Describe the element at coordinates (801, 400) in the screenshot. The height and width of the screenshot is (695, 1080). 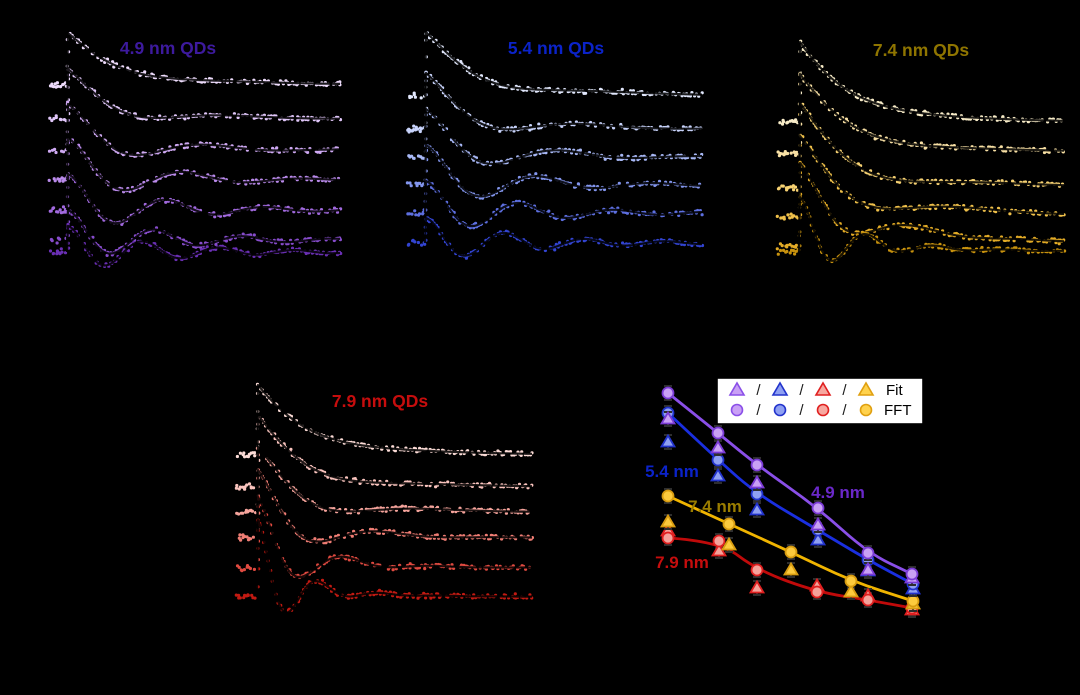
I see `legend-glyphs: / / / / / /` at that location.